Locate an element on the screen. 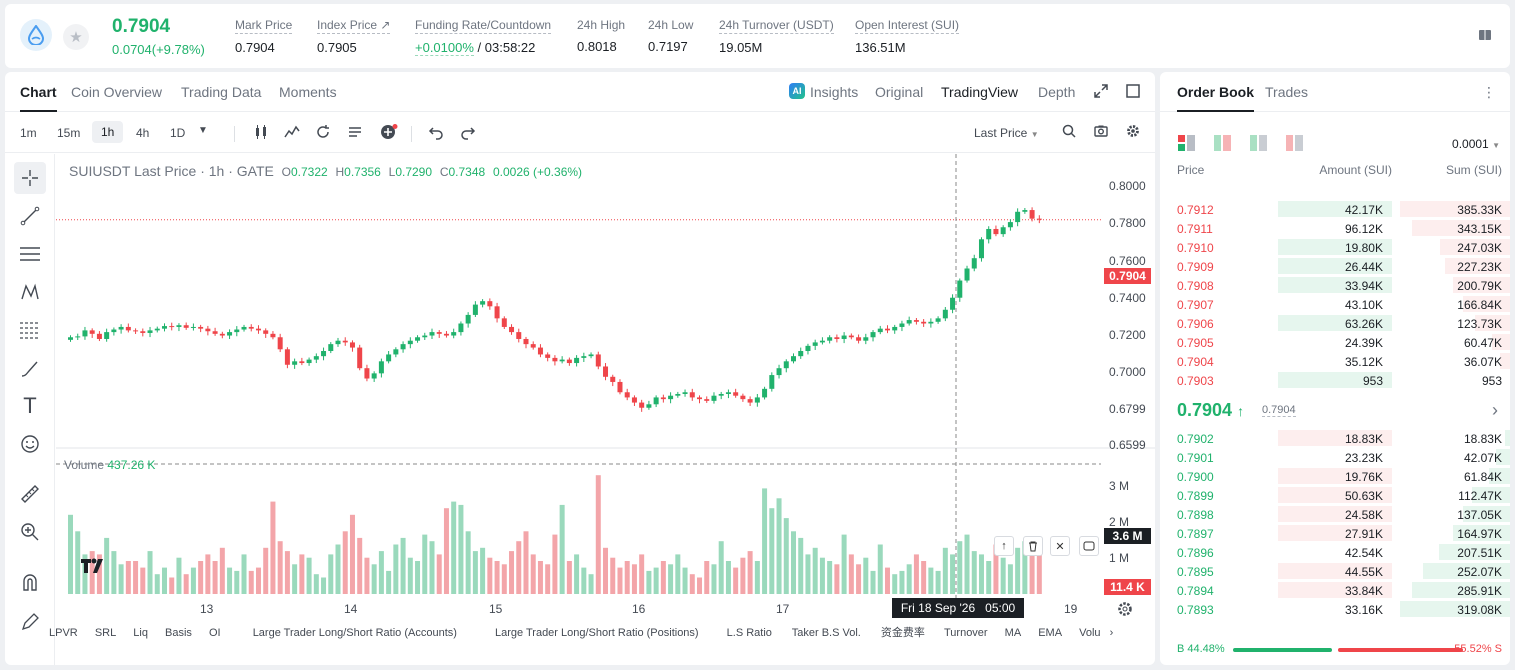 This screenshot has width=1515, height=670. indicator-basis: Basis is located at coordinates (178, 633).